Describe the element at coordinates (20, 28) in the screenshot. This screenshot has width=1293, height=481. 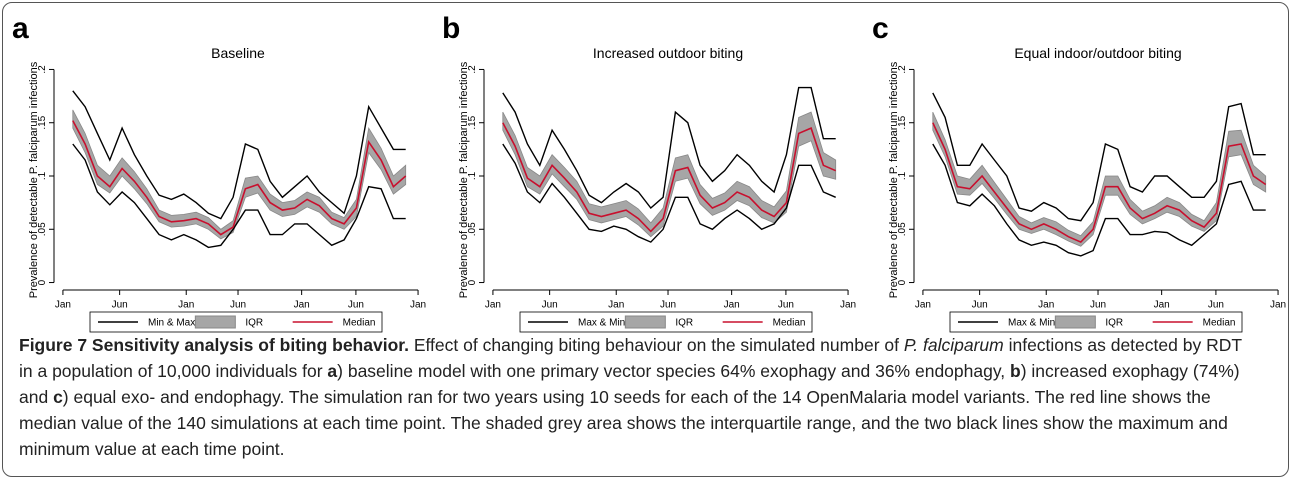
I see `panel-label: a` at that location.